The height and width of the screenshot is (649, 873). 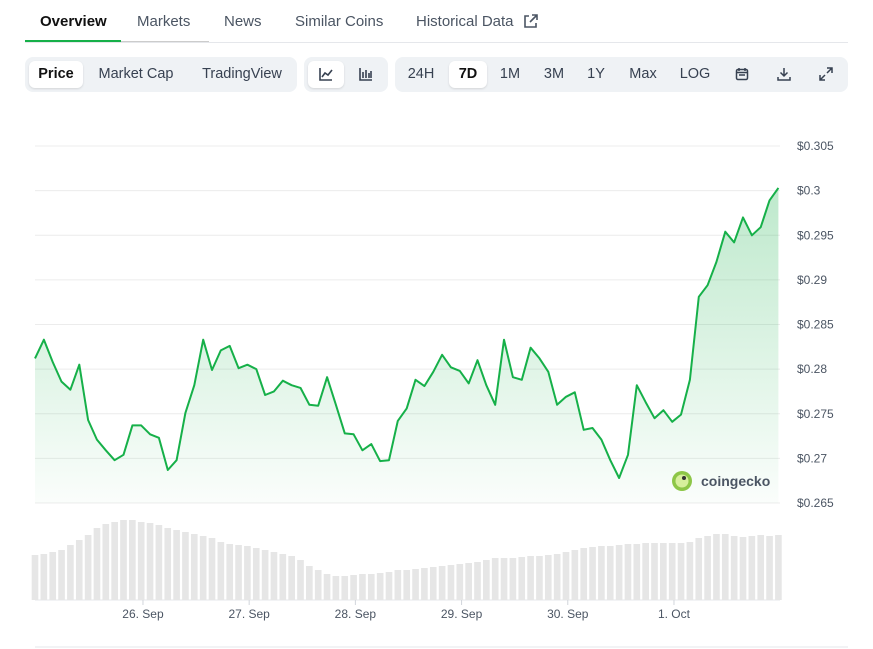 I want to click on download-button, so click(x=784, y=74).